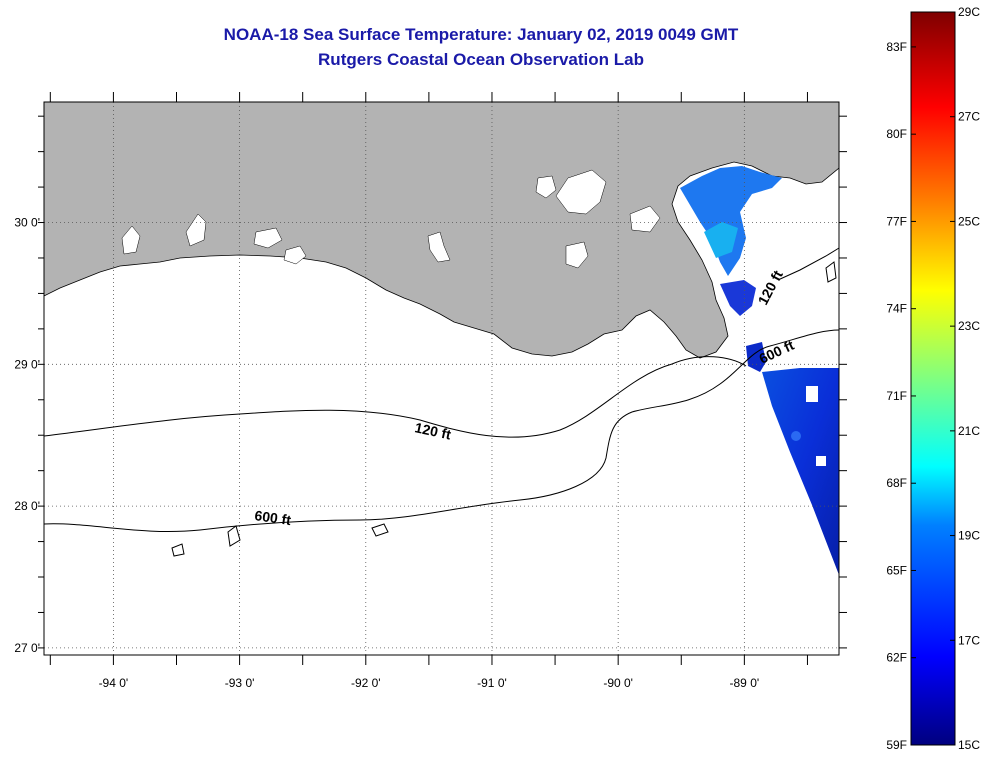  I want to click on colorbar-c-label: 17C, so click(969, 640).